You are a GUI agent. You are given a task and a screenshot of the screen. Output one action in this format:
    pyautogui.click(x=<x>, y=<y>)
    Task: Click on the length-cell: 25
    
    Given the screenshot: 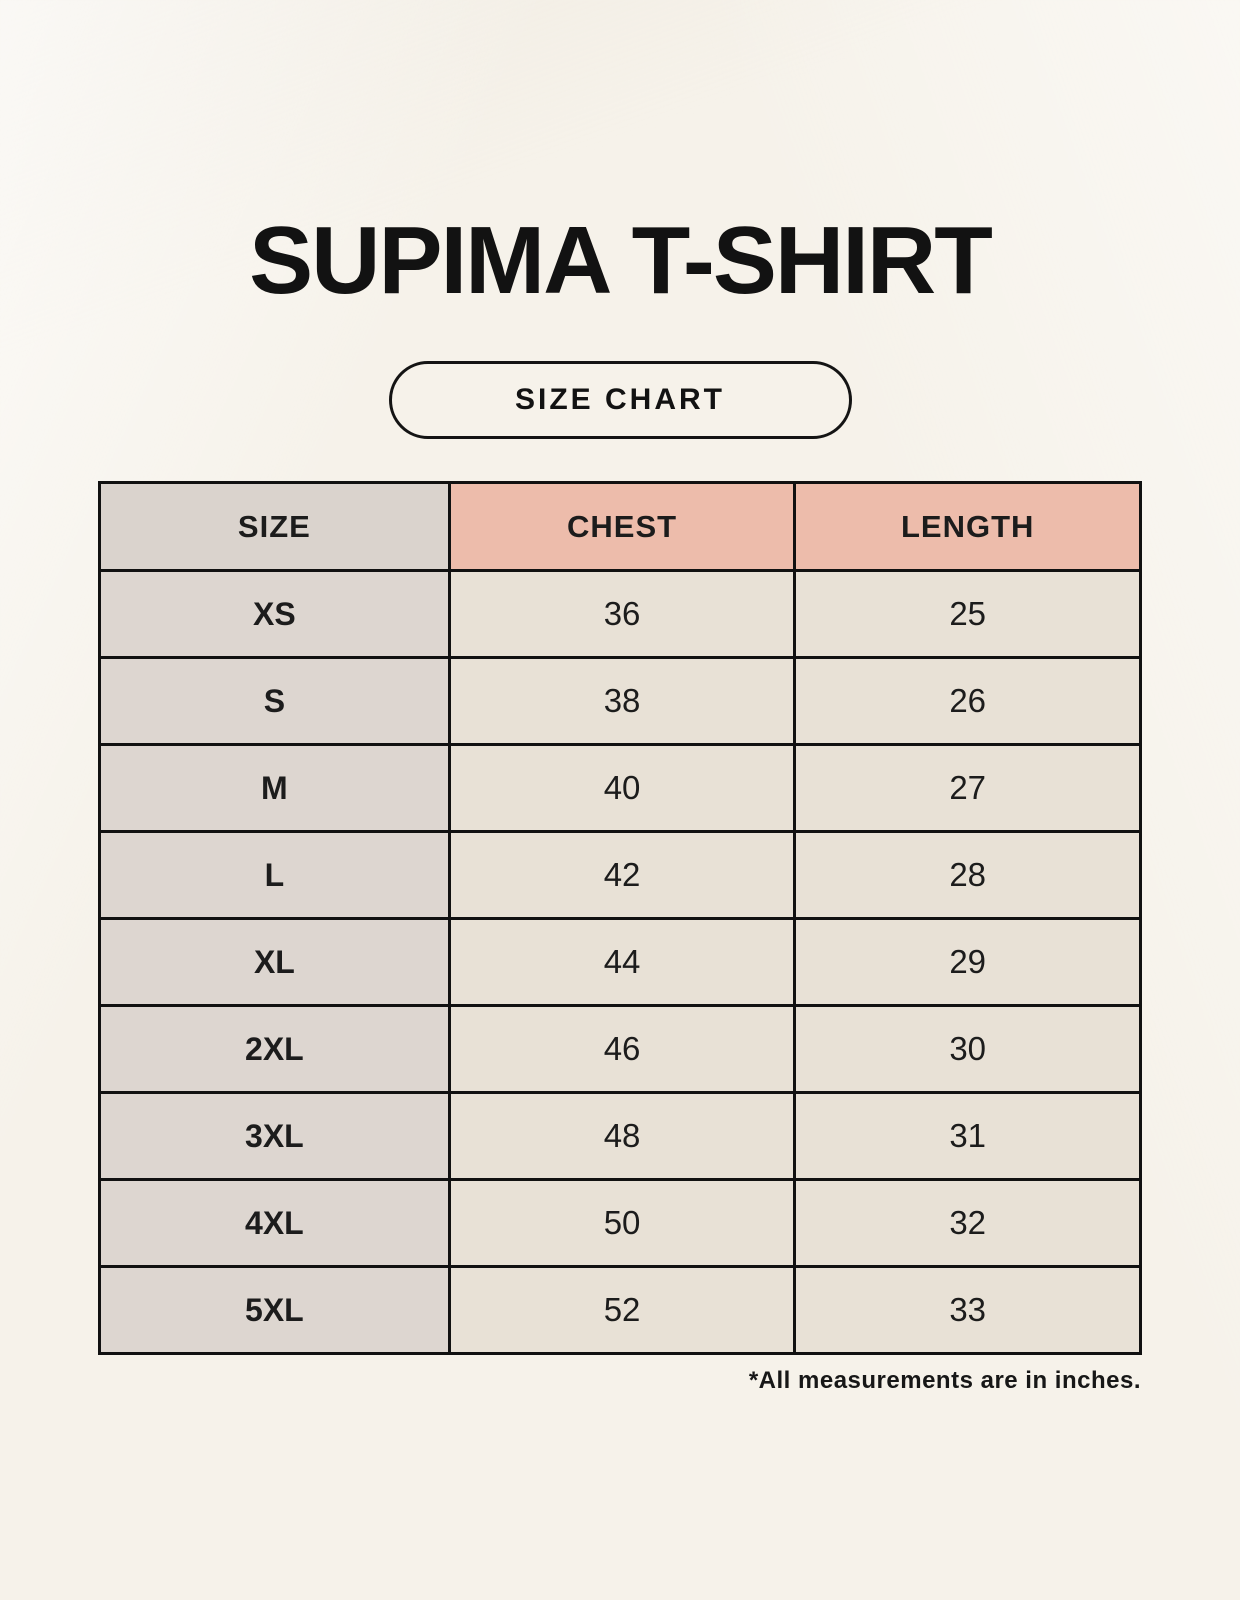 What is the action you would take?
    pyautogui.click(x=967, y=614)
    